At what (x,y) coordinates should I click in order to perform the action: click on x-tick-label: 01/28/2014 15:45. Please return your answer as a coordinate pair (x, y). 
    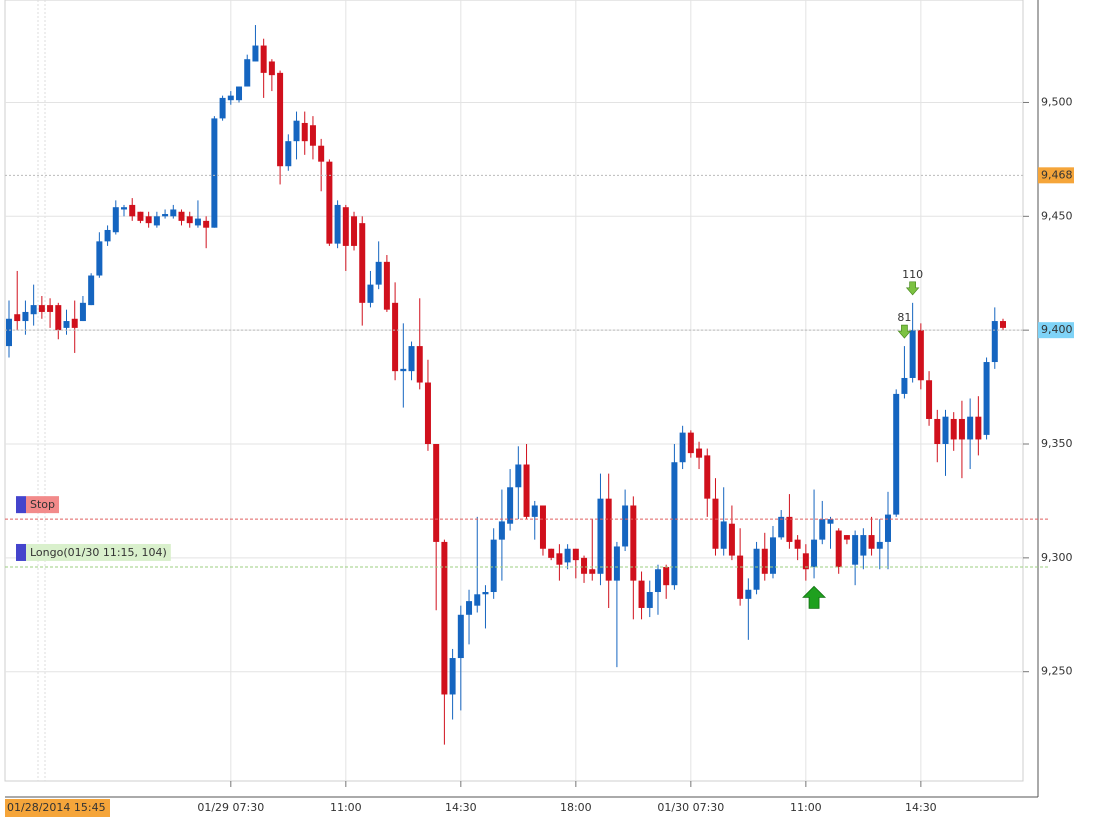
    Looking at the image, I should click on (56, 807).